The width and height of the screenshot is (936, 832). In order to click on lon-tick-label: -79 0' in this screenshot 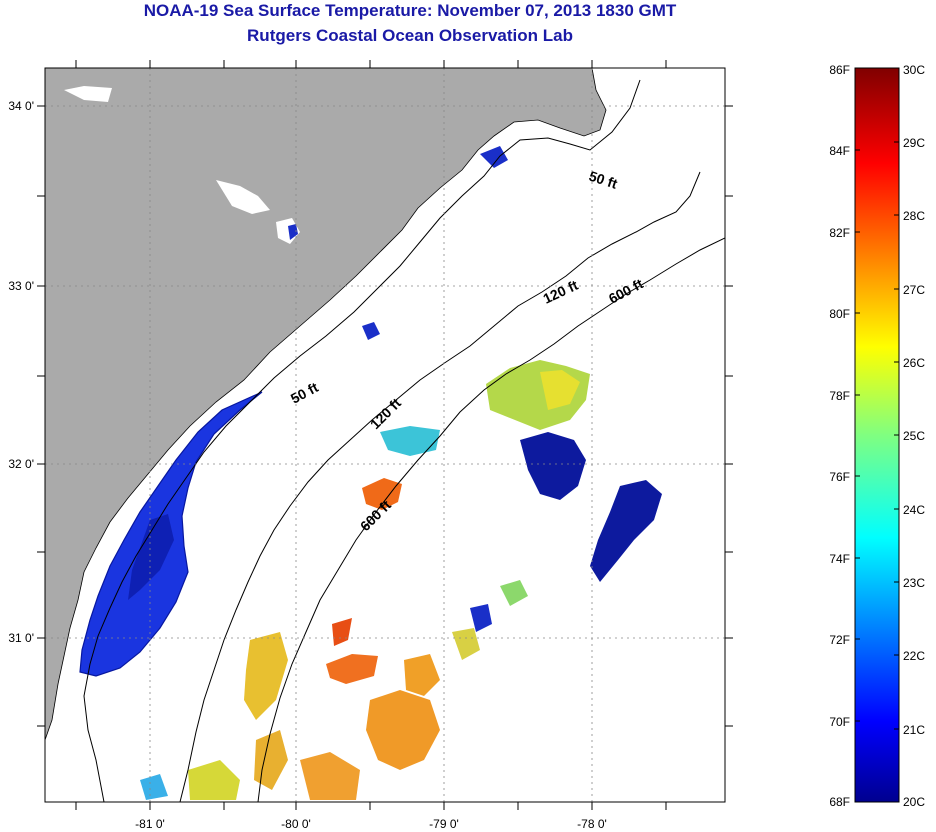, I will do `click(444, 824)`.